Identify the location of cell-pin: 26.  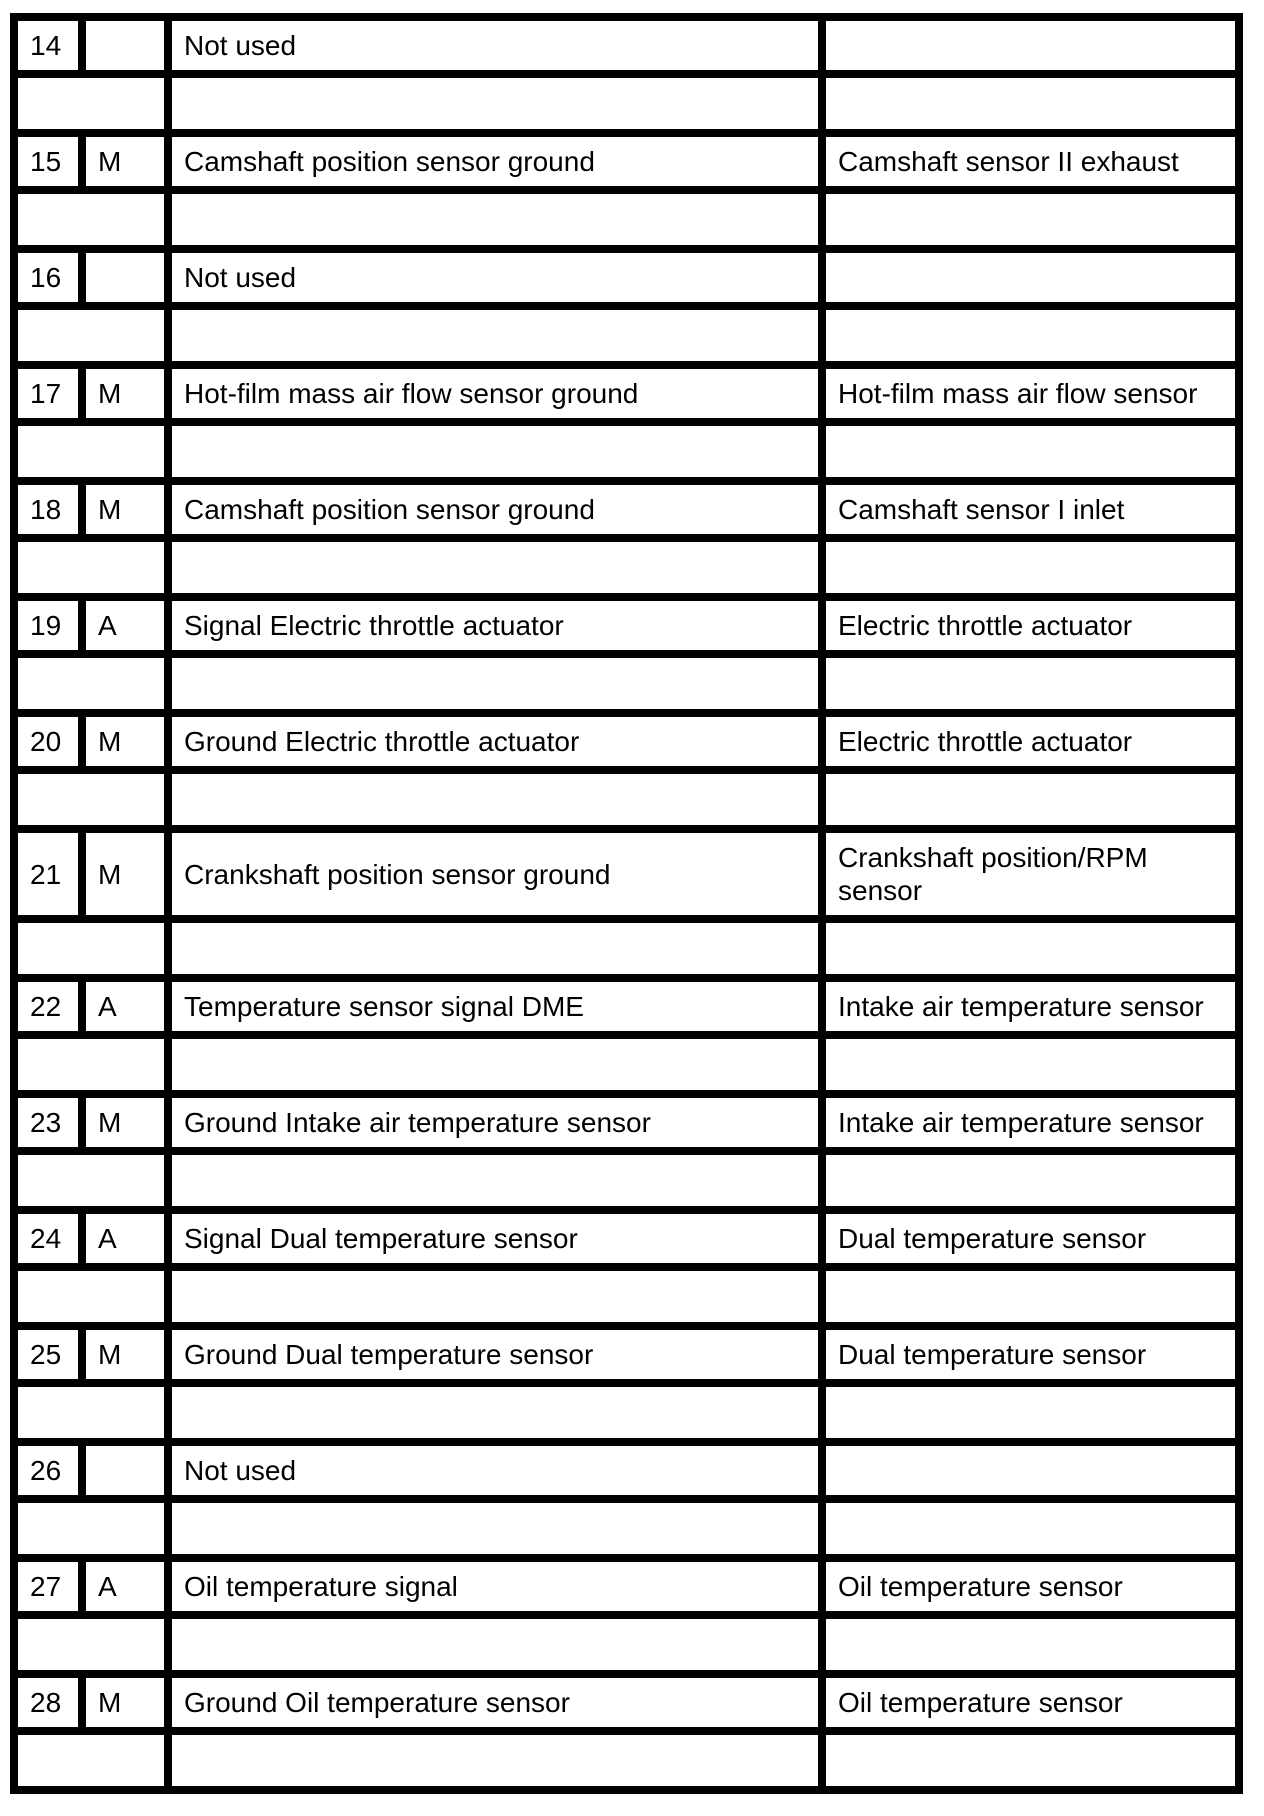
(48, 1470).